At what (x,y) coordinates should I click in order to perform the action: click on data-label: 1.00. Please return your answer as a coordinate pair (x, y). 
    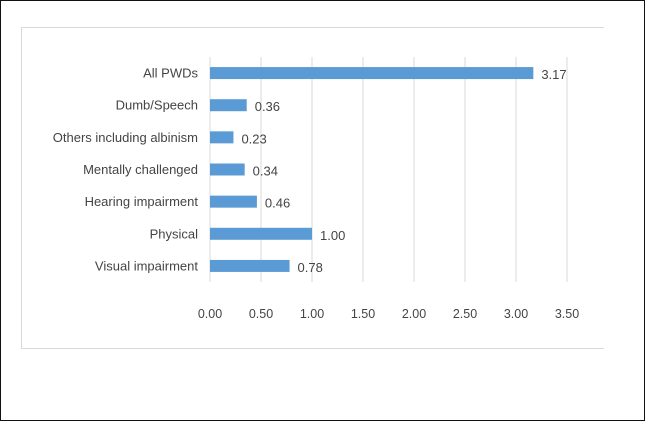
    Looking at the image, I should click on (332, 235).